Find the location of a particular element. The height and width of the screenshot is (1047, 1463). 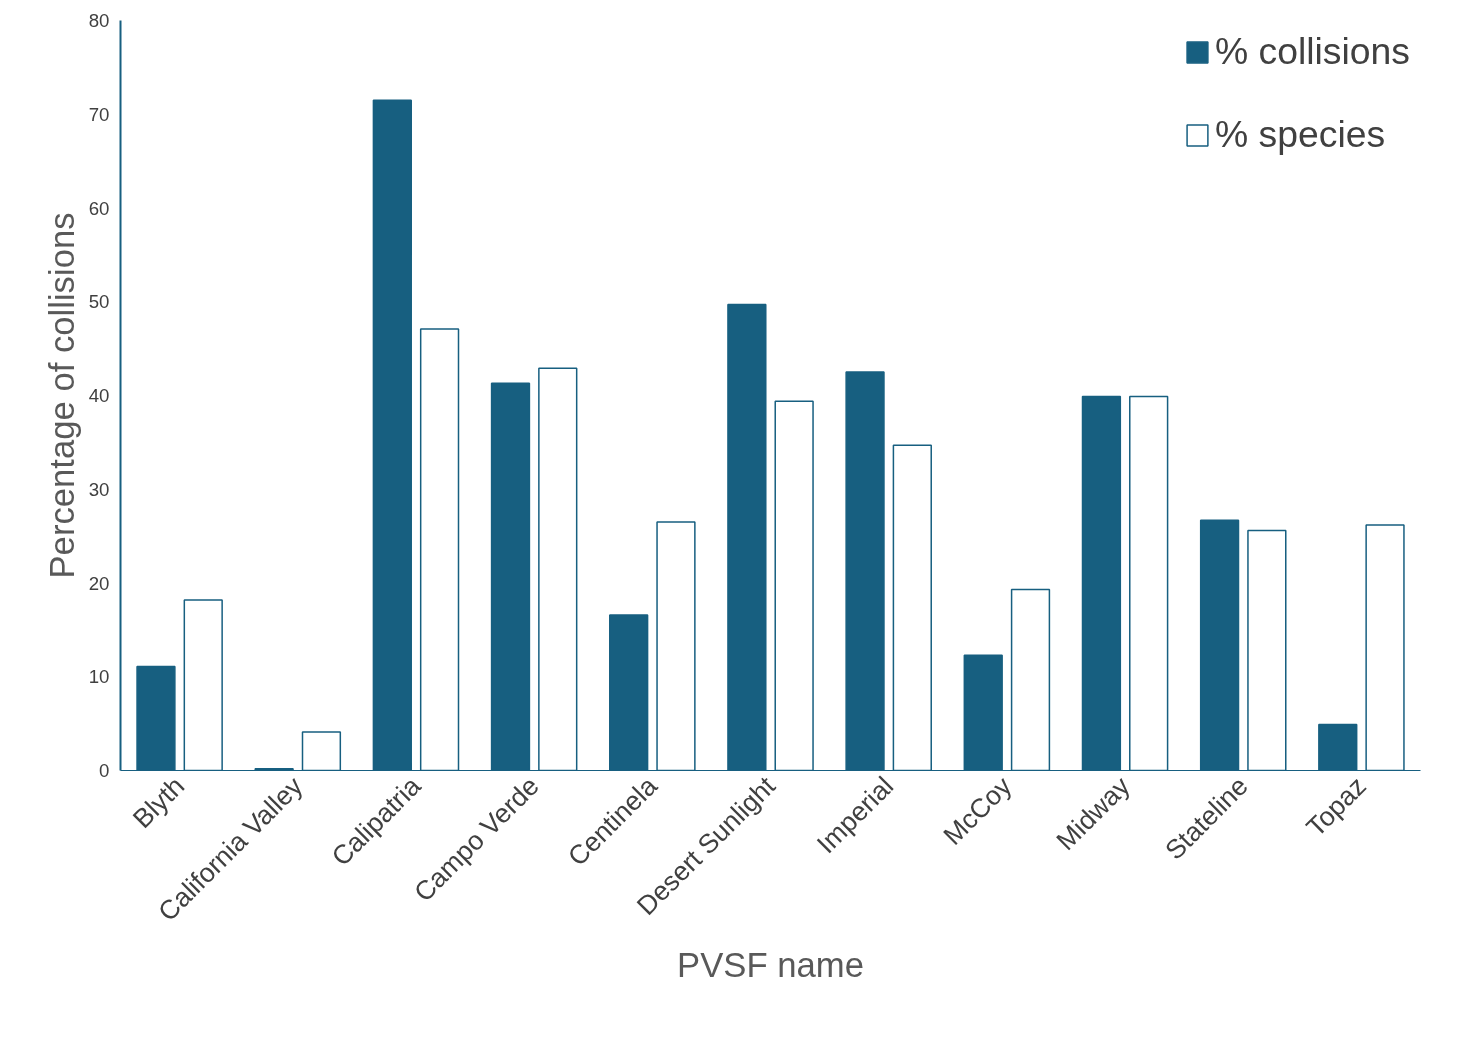

y-tick-label: 0 is located at coordinates (104, 770).